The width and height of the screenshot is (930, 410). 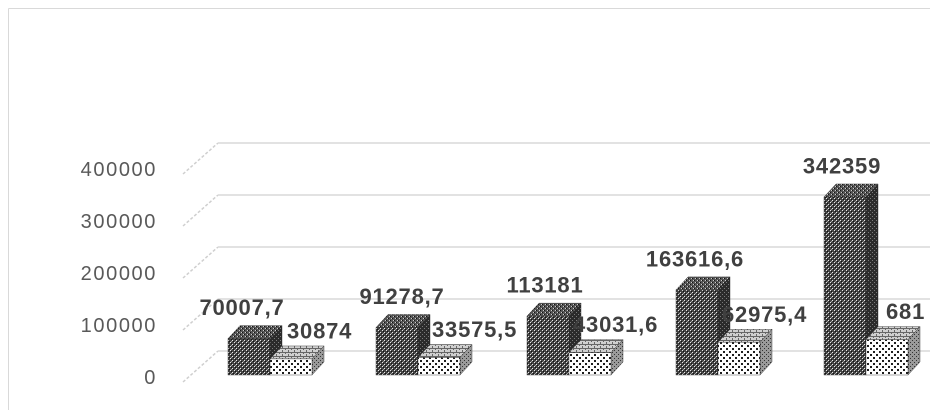 I want to click on y-axis-tick-labels: 0 100000 200000 300000 400000, so click(x=119, y=274).